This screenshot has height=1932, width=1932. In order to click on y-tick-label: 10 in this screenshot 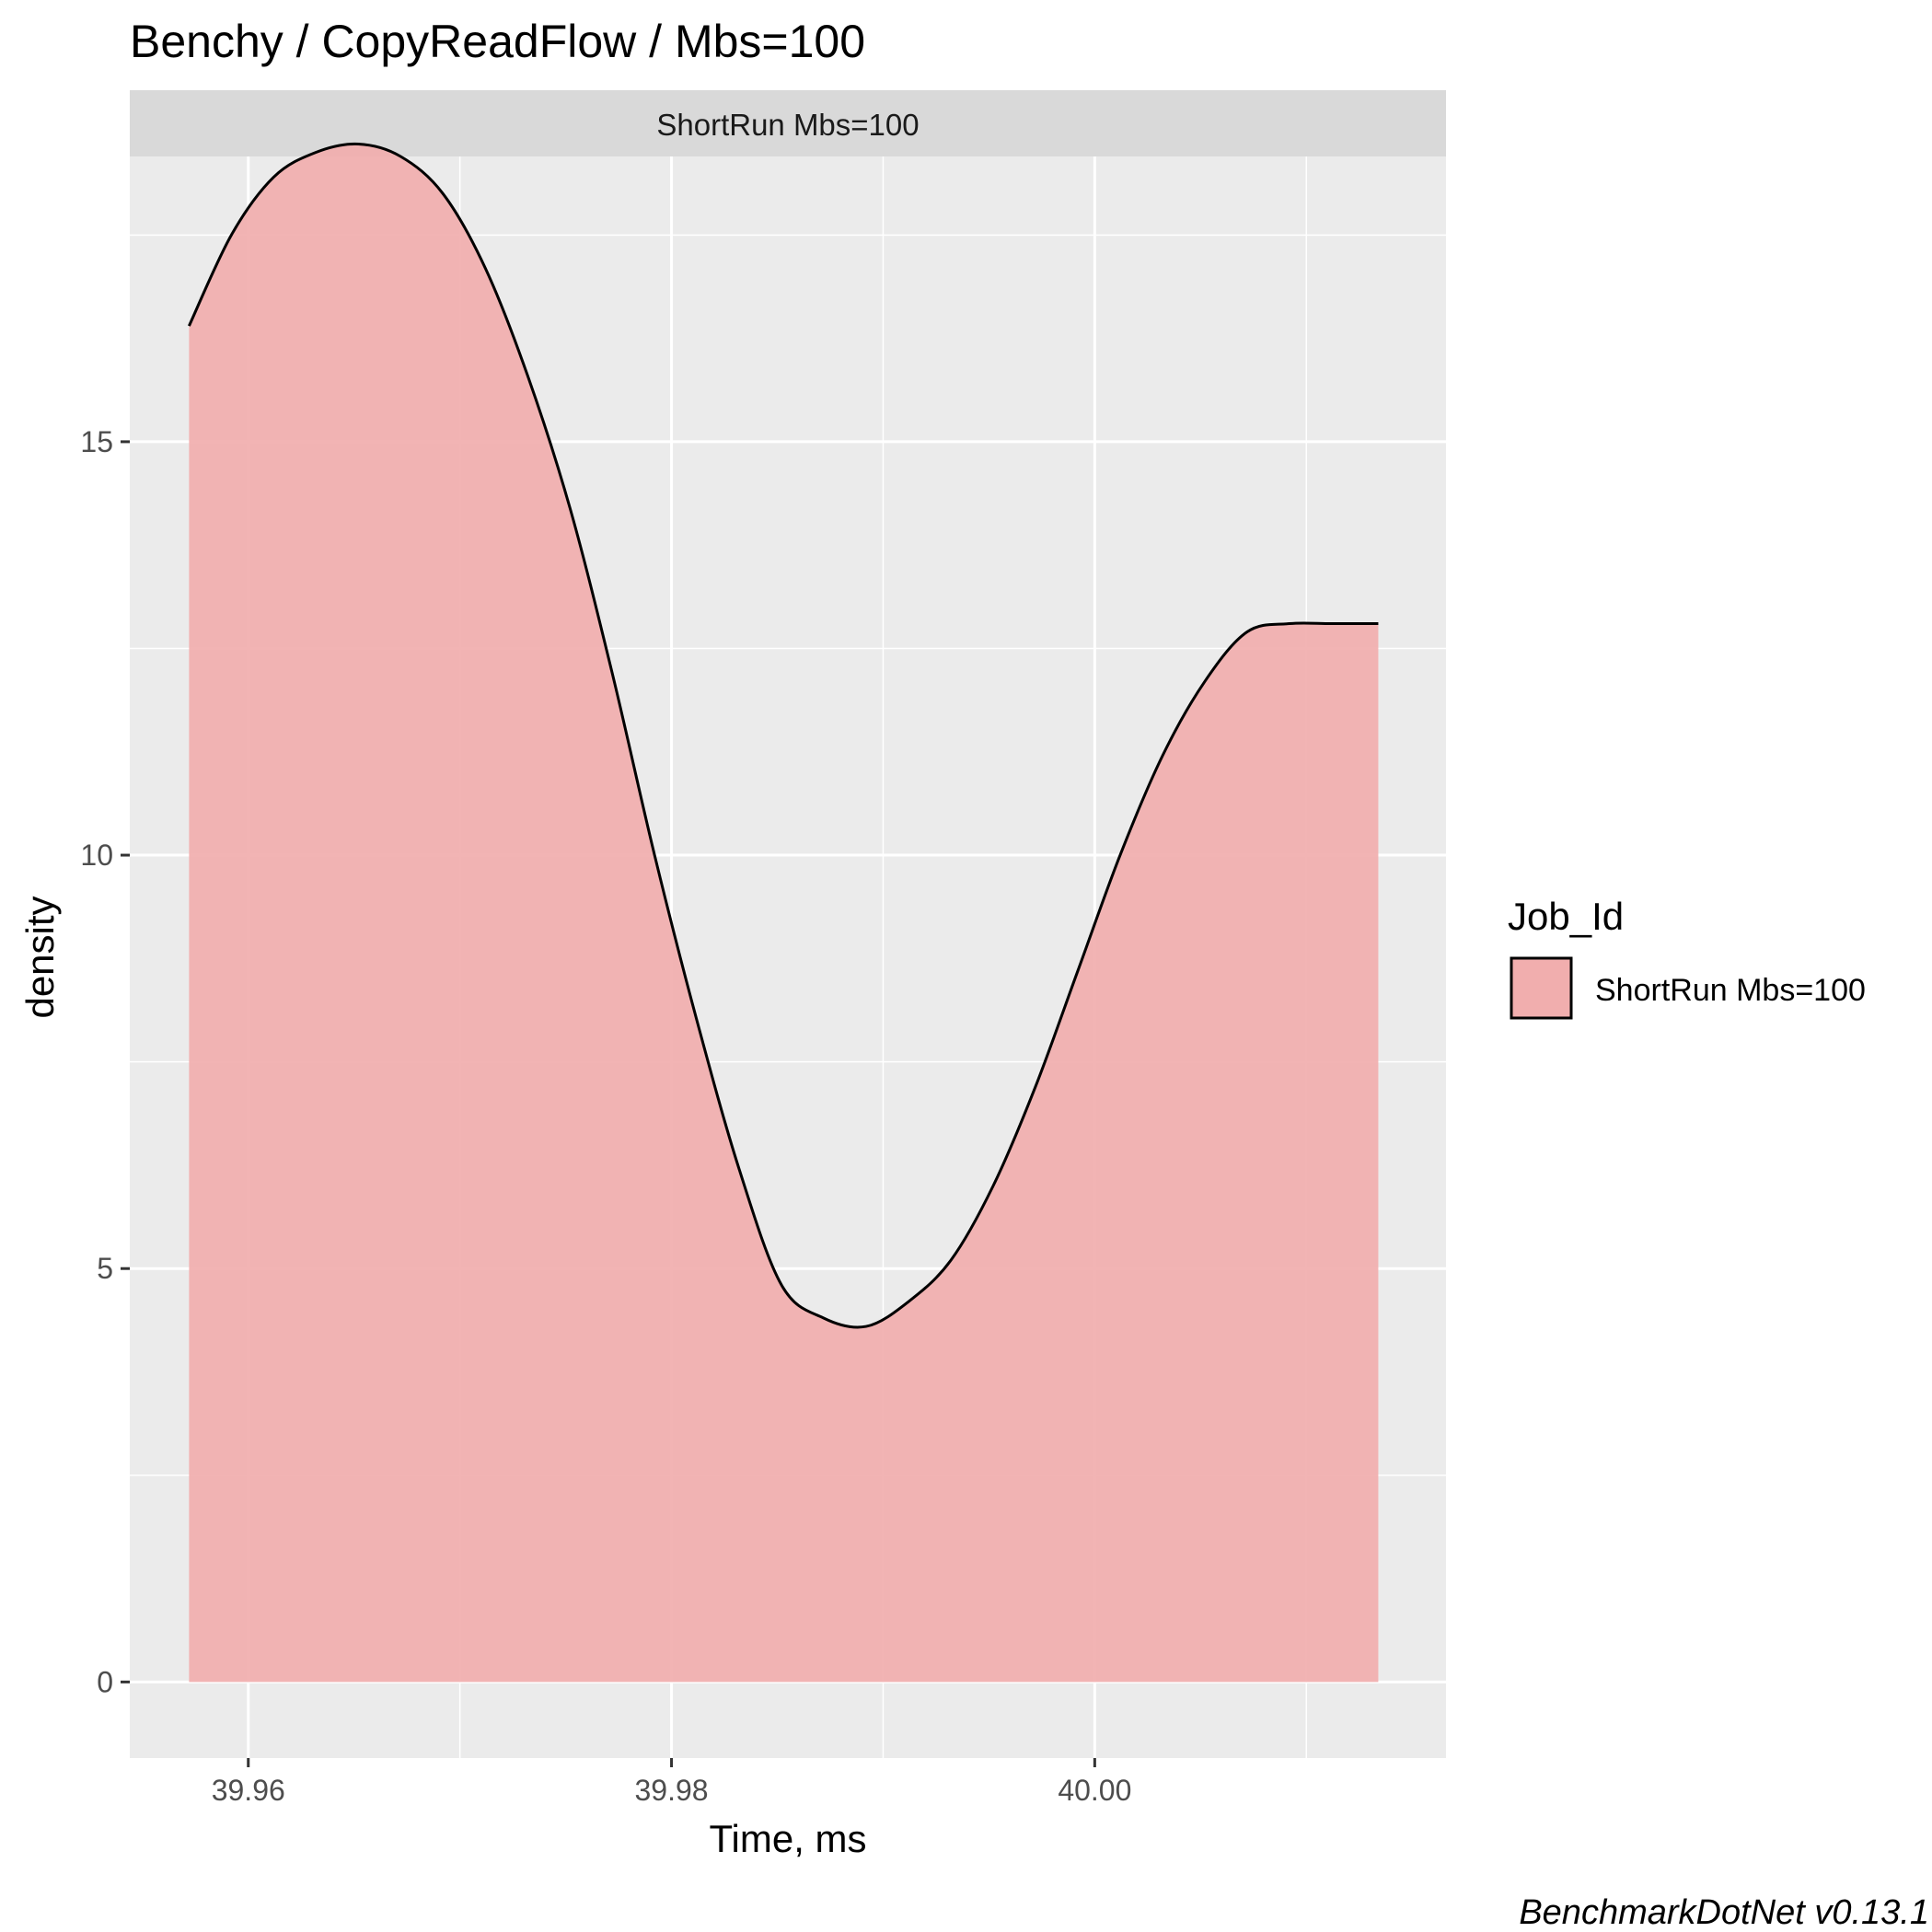, I will do `click(96, 856)`.